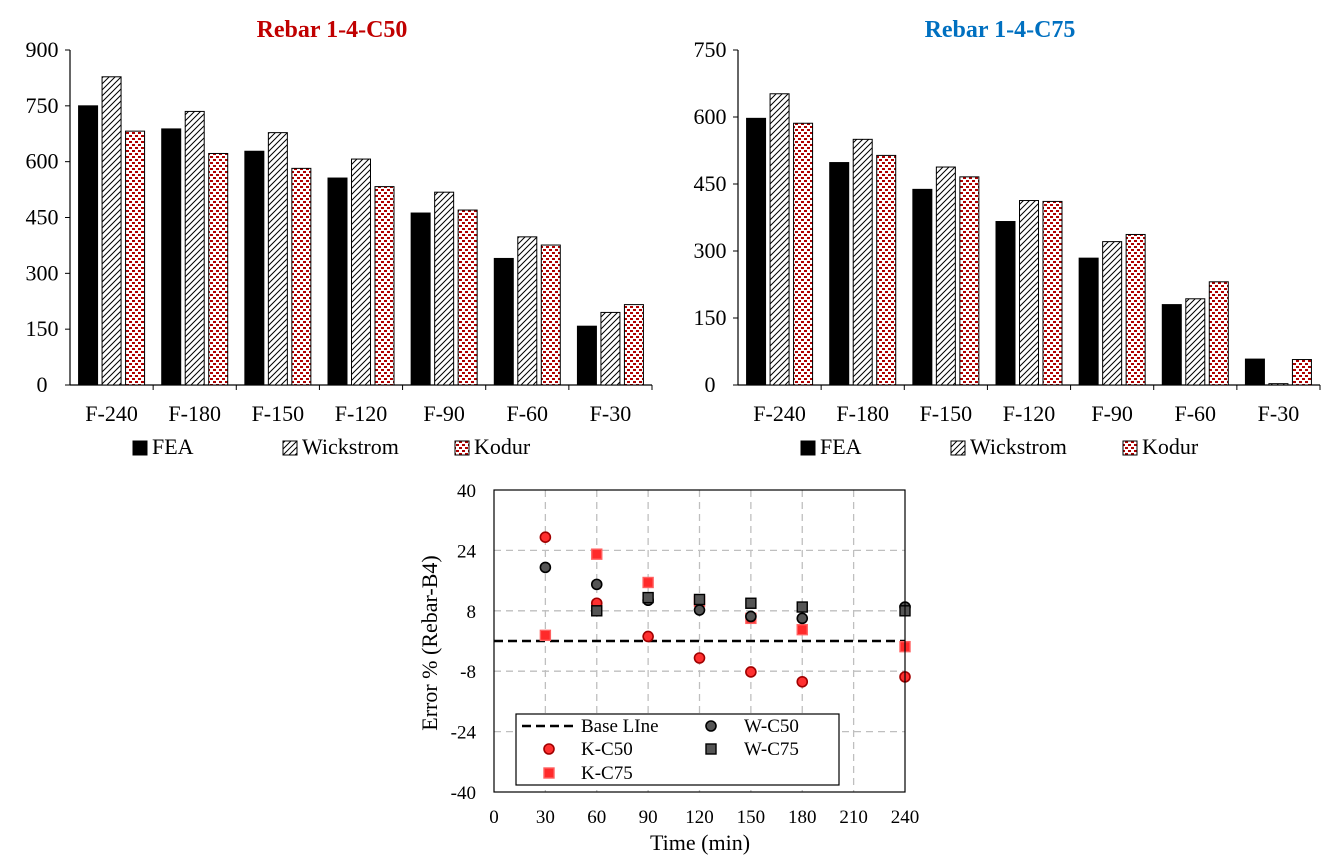 Image resolution: width=1332 pixels, height=860 pixels. I want to click on legend-swatch-fea, so click(808, 448).